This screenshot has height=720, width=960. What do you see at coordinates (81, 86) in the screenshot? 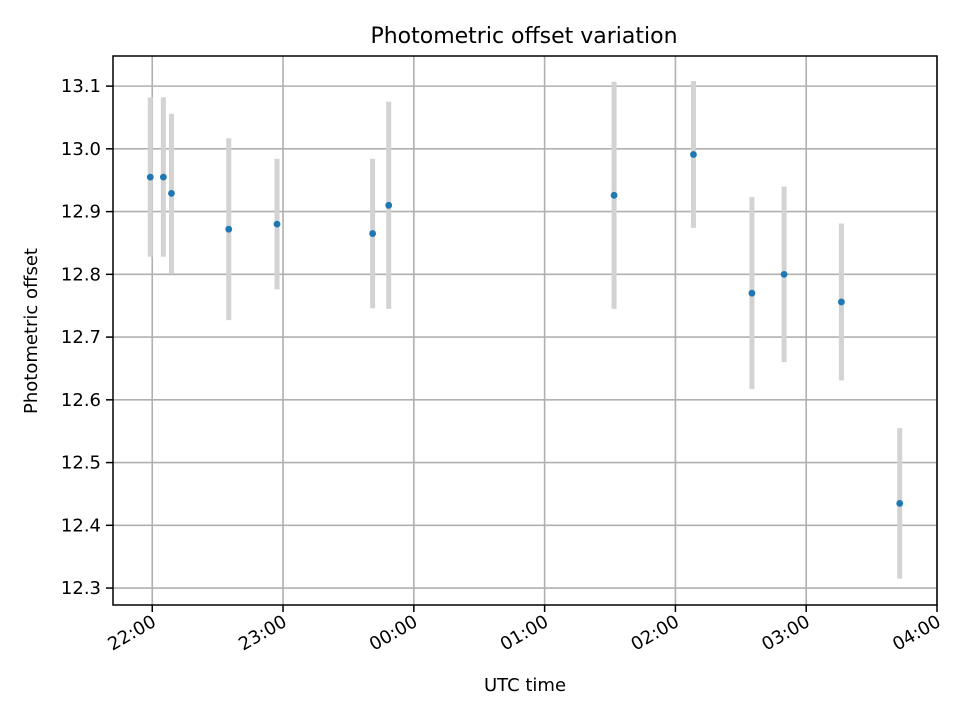
I see `y-tick-label: 13.1` at bounding box center [81, 86].